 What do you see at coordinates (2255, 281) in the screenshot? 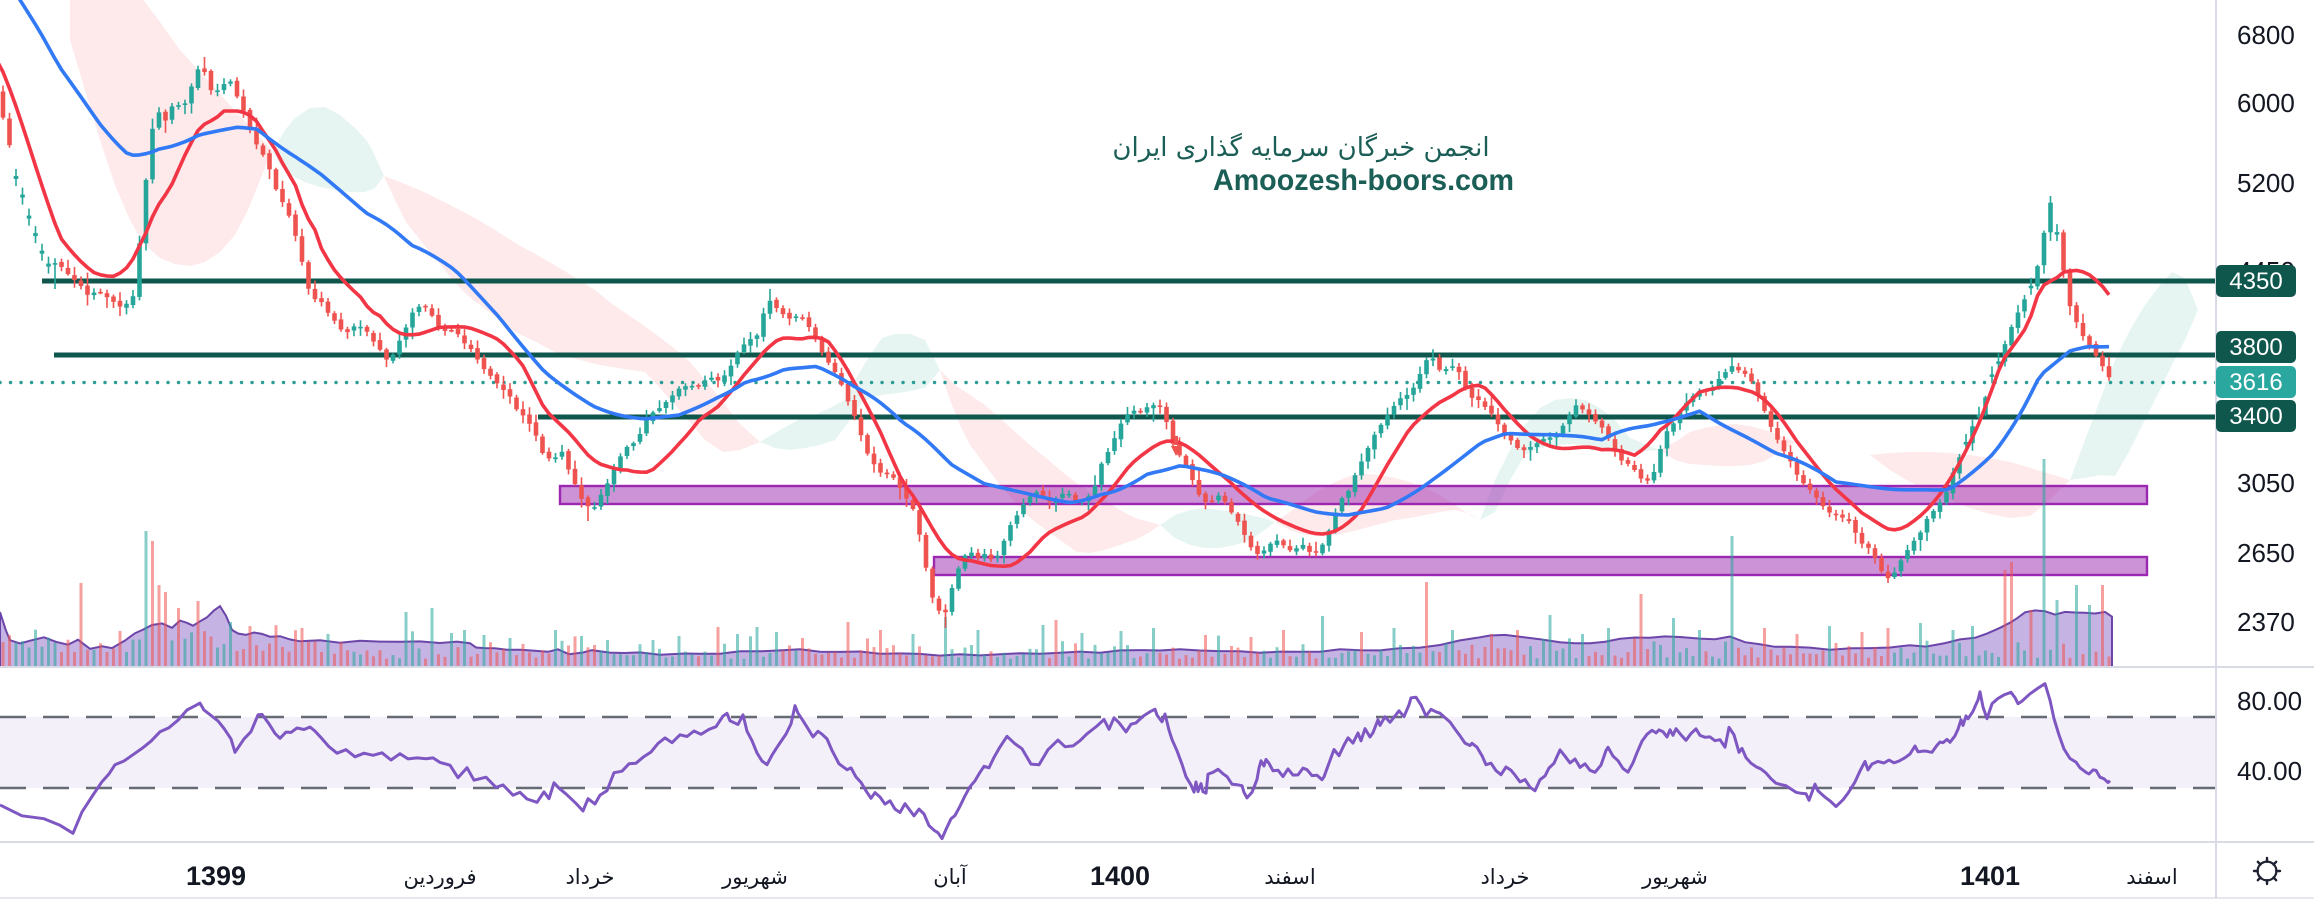
I see `svg-text: 4350` at bounding box center [2255, 281].